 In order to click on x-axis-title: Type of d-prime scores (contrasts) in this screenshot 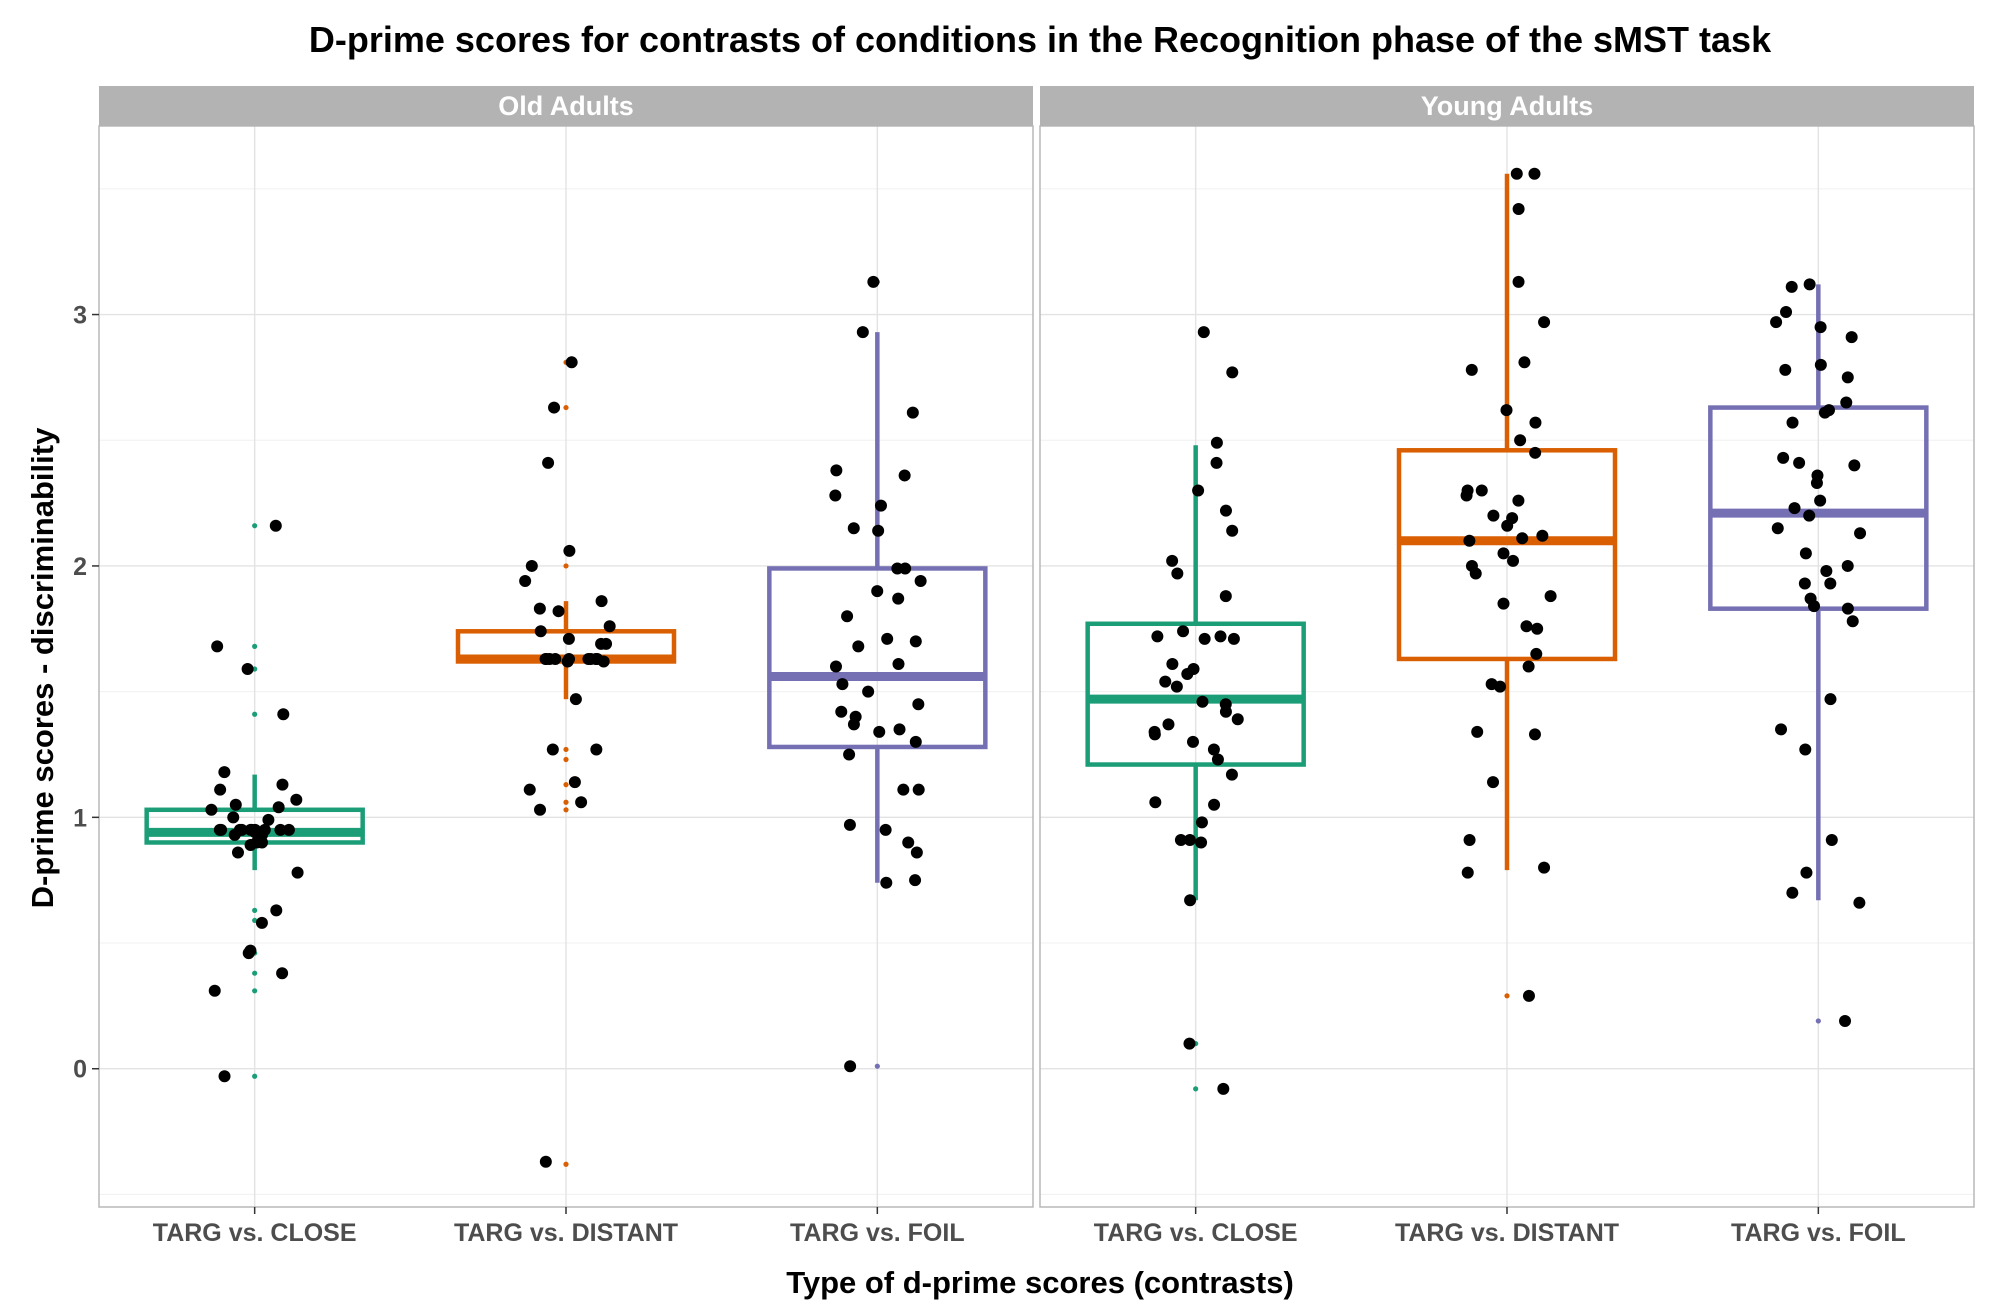, I will do `click(1040, 1282)`.